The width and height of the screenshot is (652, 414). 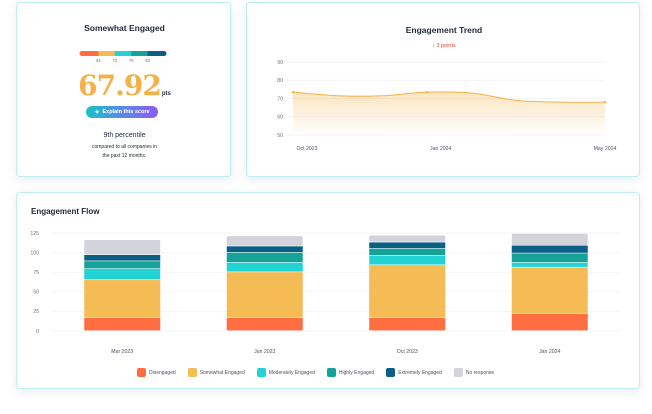 I want to click on scale-tick-label: 78, so click(x=131, y=60).